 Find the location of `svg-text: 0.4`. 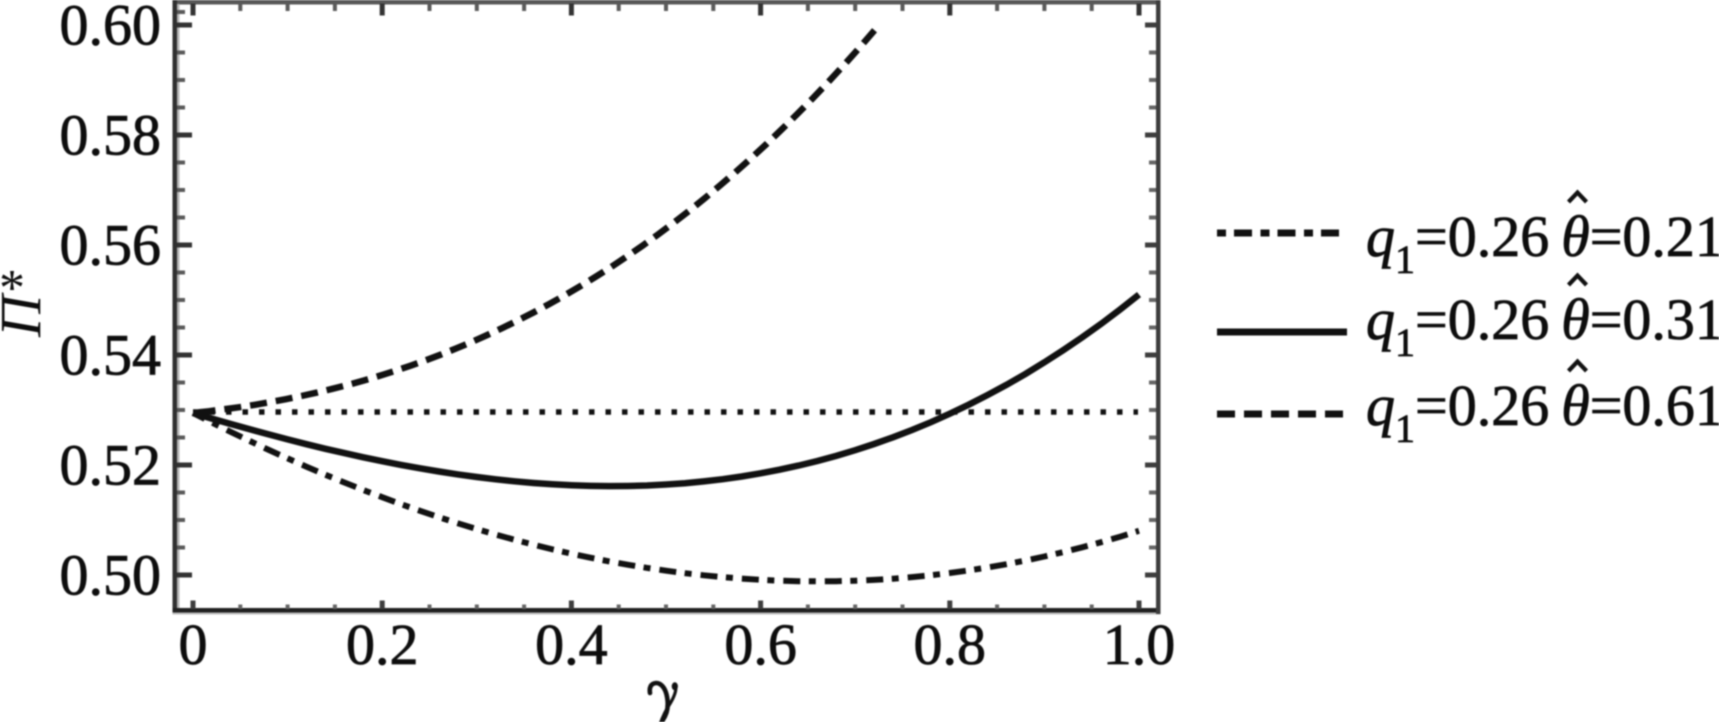

svg-text: 0.4 is located at coordinates (571, 644).